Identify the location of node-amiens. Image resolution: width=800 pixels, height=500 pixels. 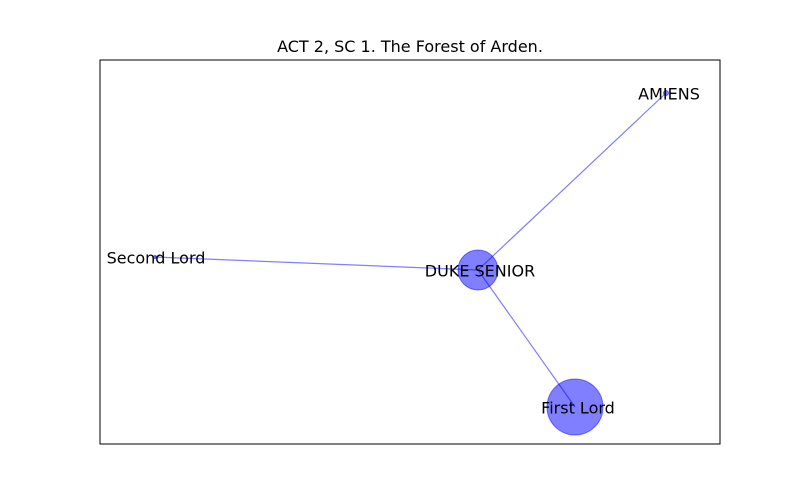
(666, 93).